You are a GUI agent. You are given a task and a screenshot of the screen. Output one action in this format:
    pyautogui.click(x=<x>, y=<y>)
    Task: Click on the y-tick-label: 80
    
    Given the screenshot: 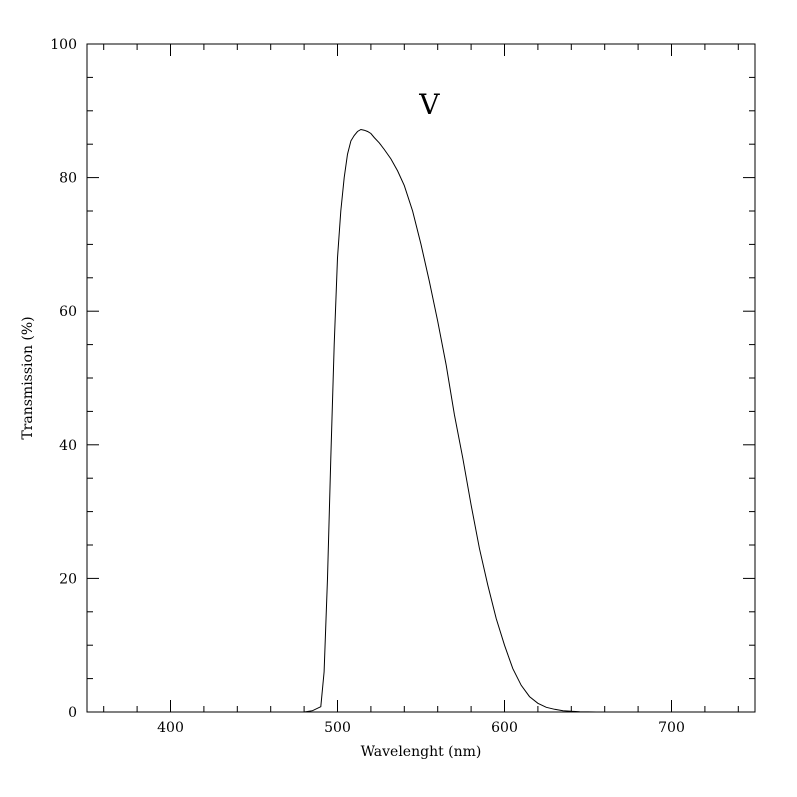 What is the action you would take?
    pyautogui.click(x=68, y=179)
    